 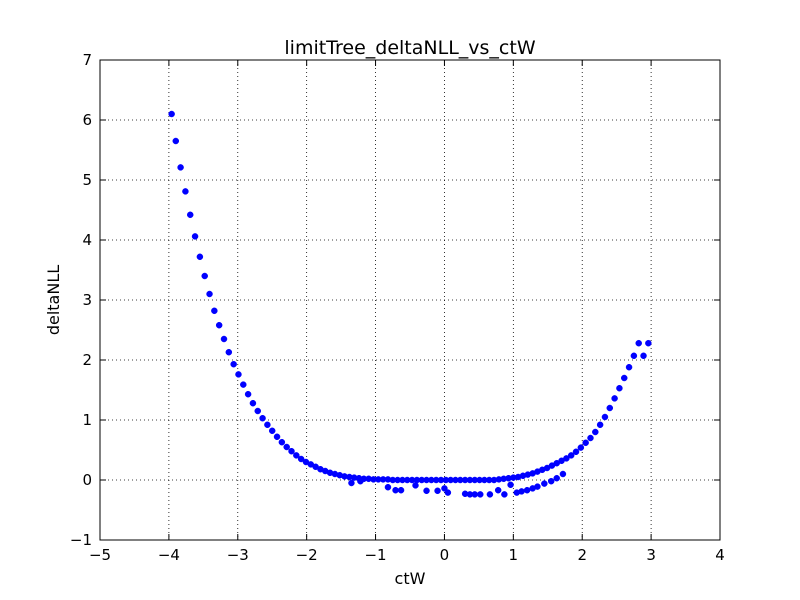 What do you see at coordinates (53, 300) in the screenshot?
I see `y-axis-label: deltaNLL` at bounding box center [53, 300].